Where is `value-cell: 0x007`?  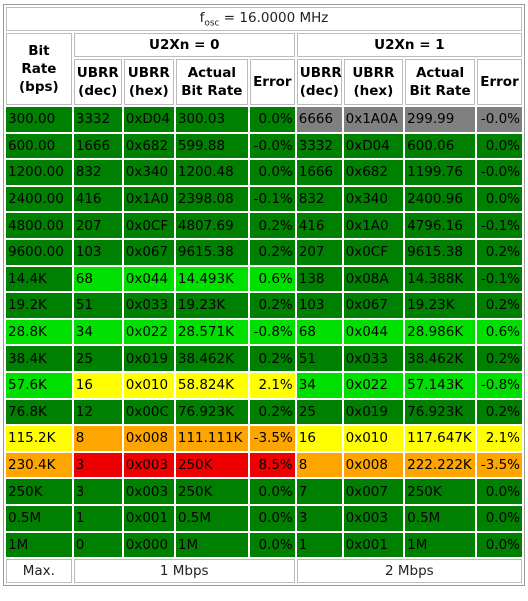
value-cell: 0x007 is located at coordinates (373, 491).